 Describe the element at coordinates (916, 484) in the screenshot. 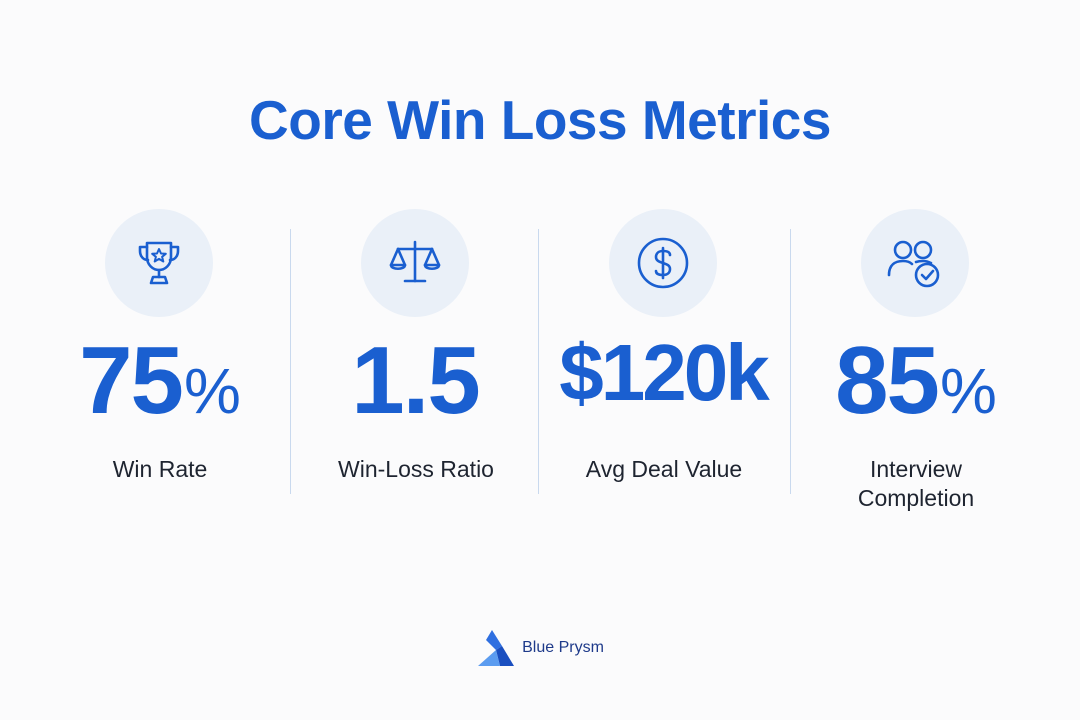

I see `metric-label: Interview Completion` at that location.